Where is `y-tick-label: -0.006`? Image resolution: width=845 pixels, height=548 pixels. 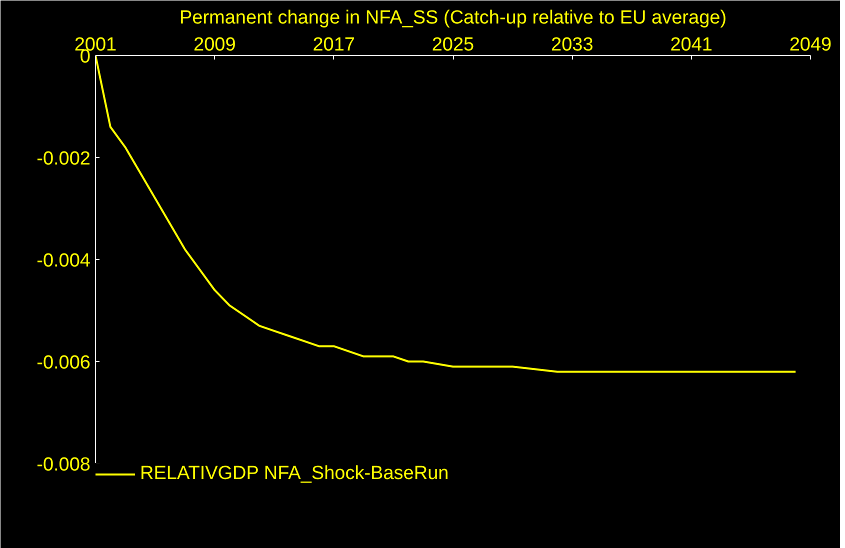
y-tick-label: -0.006 is located at coordinates (63, 363).